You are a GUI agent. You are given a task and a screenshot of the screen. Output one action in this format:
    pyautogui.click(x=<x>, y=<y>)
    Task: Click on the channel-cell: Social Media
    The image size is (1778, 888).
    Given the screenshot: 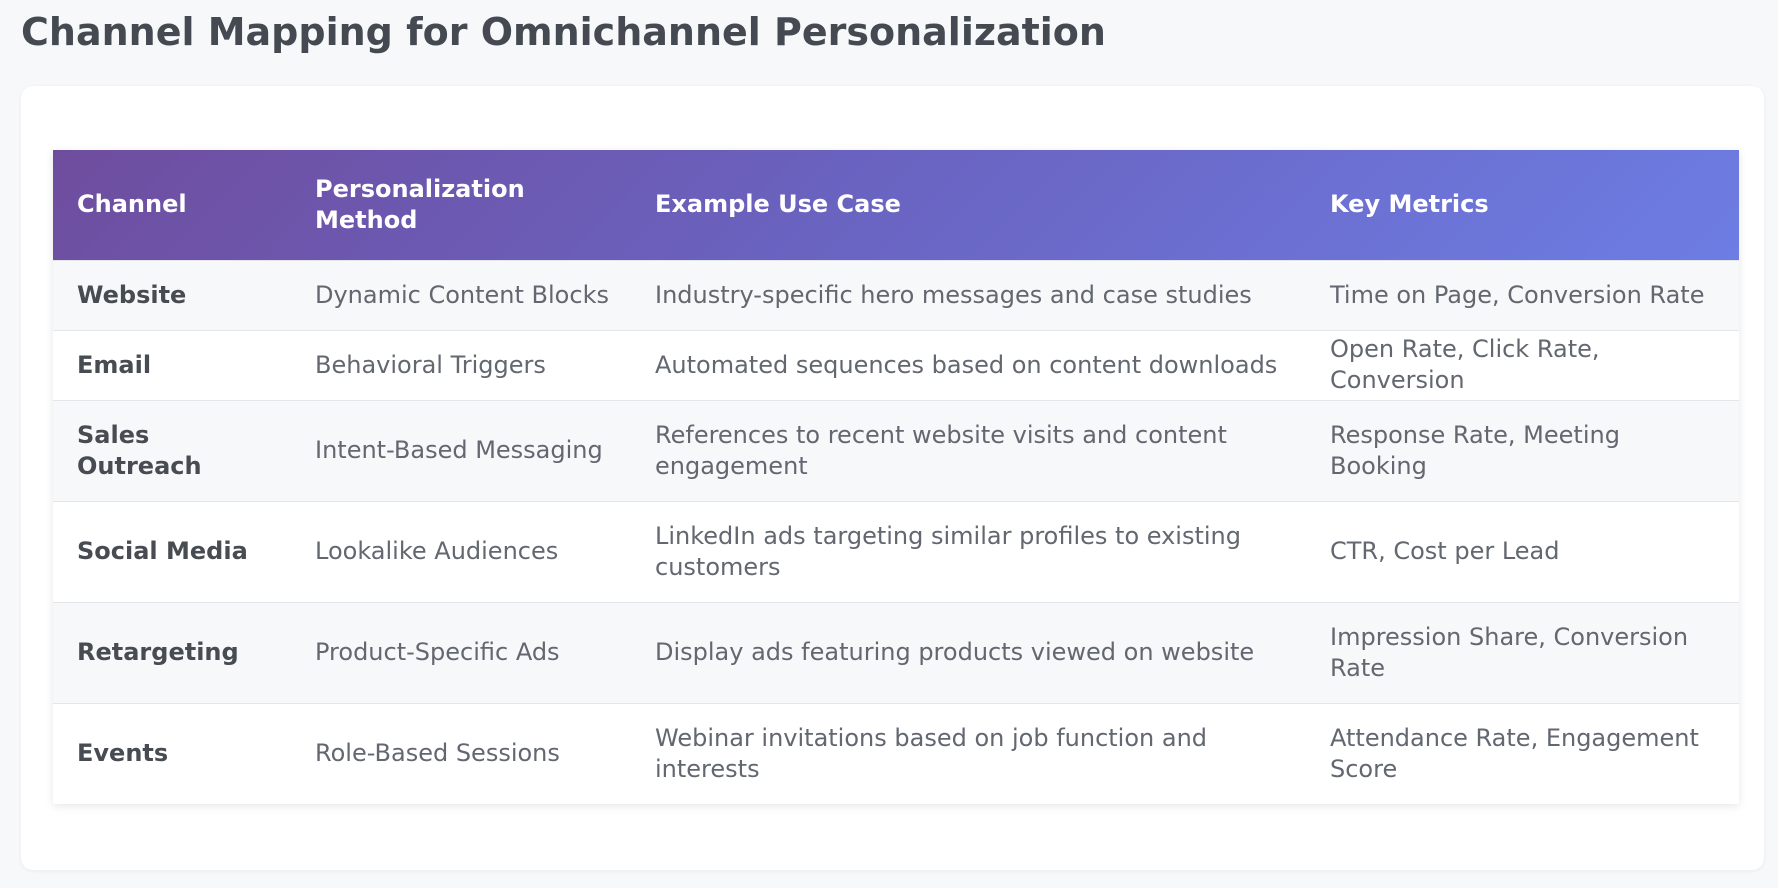 What is the action you would take?
    pyautogui.click(x=162, y=551)
    